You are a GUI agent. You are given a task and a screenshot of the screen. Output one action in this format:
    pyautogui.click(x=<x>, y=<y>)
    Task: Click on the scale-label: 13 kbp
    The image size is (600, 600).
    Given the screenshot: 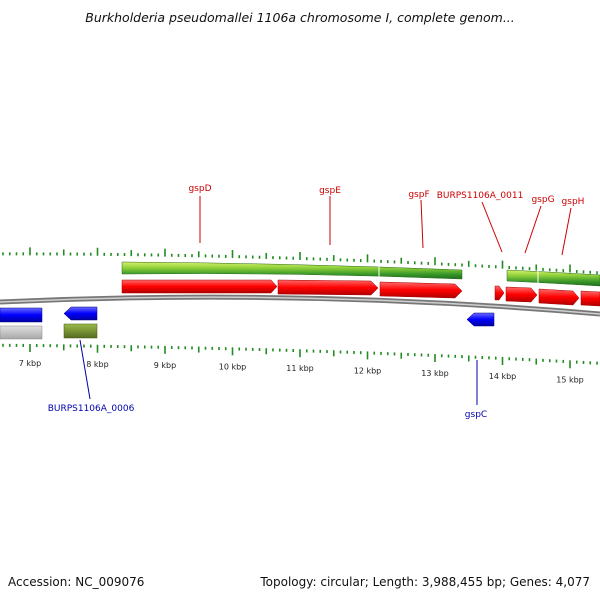 What is the action you would take?
    pyautogui.click(x=435, y=373)
    